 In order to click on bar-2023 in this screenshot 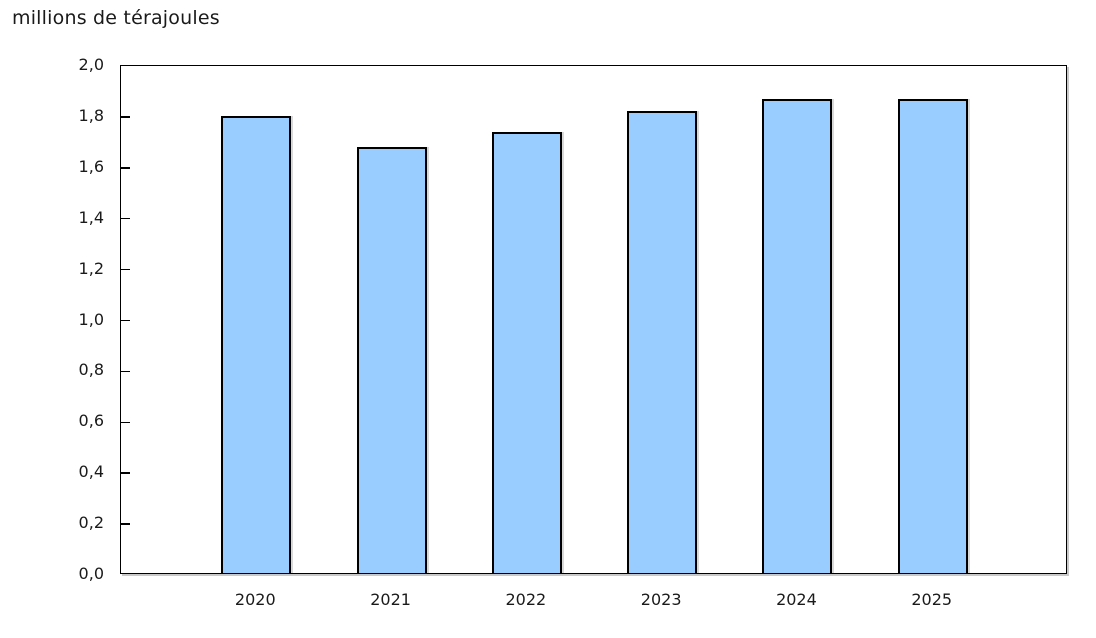, I will do `click(662, 342)`.